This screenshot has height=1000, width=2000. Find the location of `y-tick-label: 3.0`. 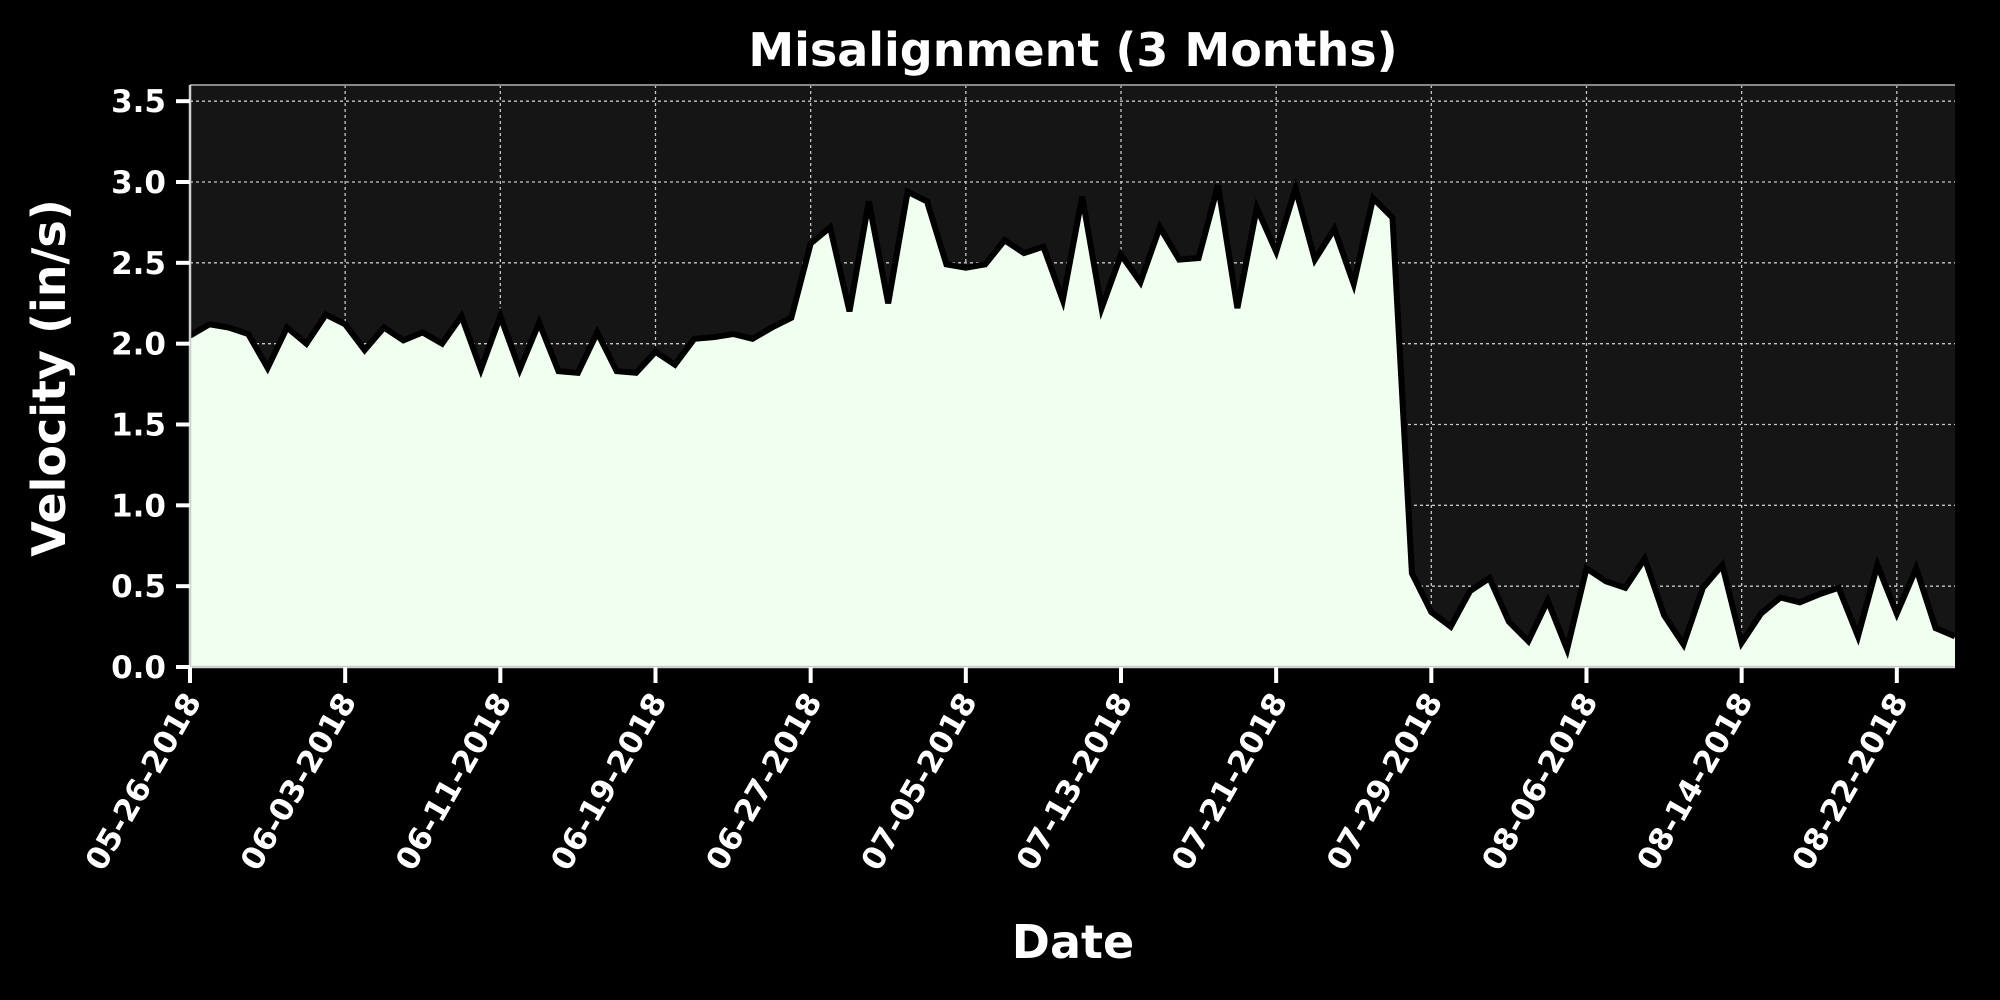

y-tick-label: 3.0 is located at coordinates (138, 183).